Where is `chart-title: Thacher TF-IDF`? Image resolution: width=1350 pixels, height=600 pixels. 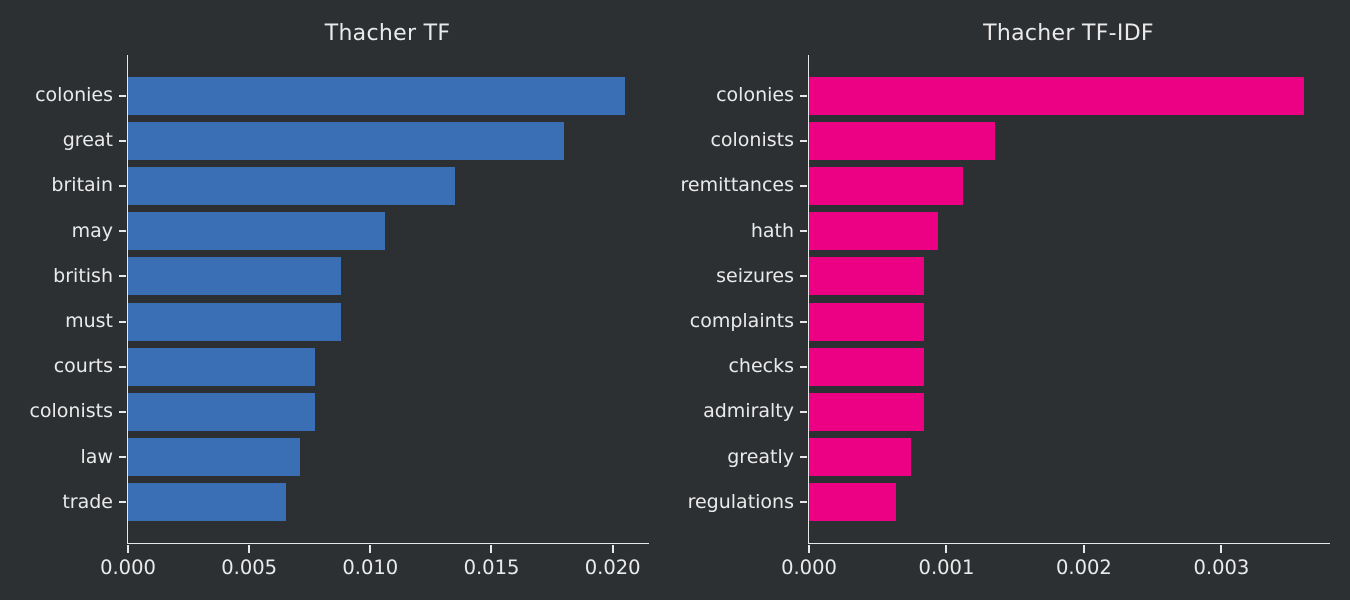
chart-title: Thacher TF-IDF is located at coordinates (1068, 33).